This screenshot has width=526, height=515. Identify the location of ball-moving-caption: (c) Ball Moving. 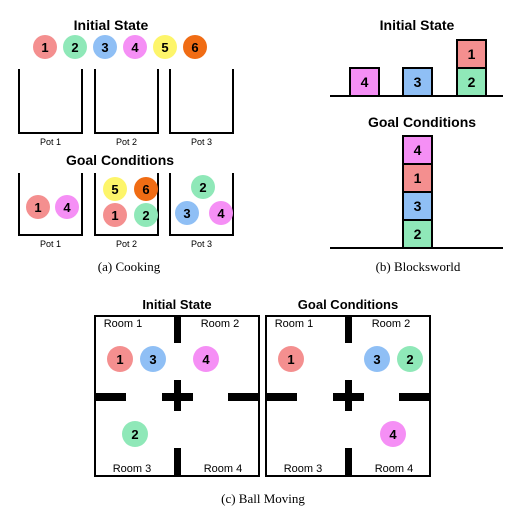
(263, 498).